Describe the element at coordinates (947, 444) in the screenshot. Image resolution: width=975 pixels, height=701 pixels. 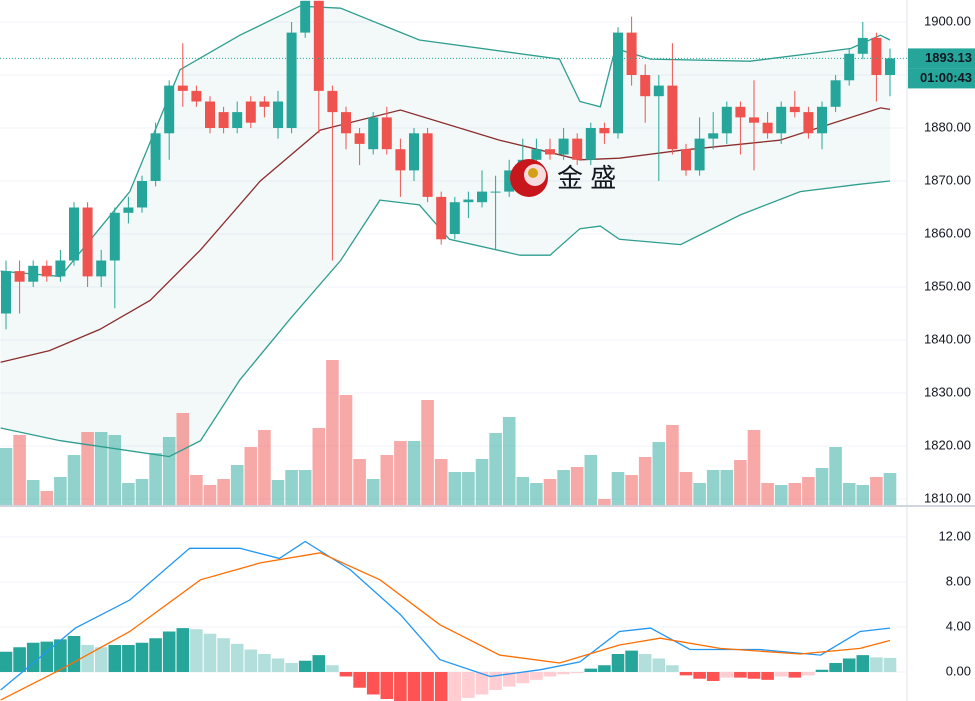
I see `y-tick-label: 1820.00` at that location.